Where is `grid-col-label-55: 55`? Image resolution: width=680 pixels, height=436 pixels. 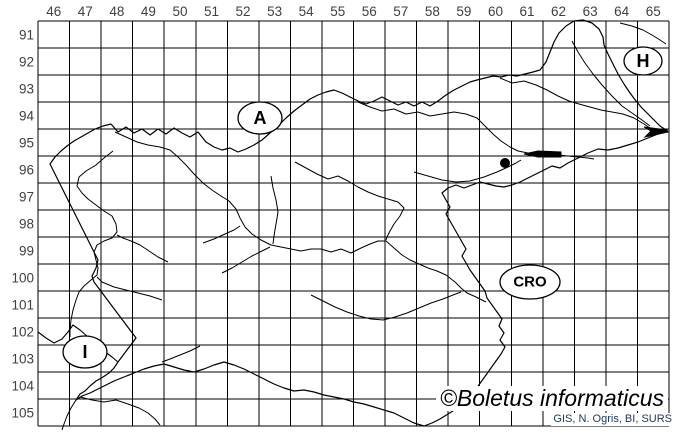 grid-col-label-55: 55 is located at coordinates (337, 11).